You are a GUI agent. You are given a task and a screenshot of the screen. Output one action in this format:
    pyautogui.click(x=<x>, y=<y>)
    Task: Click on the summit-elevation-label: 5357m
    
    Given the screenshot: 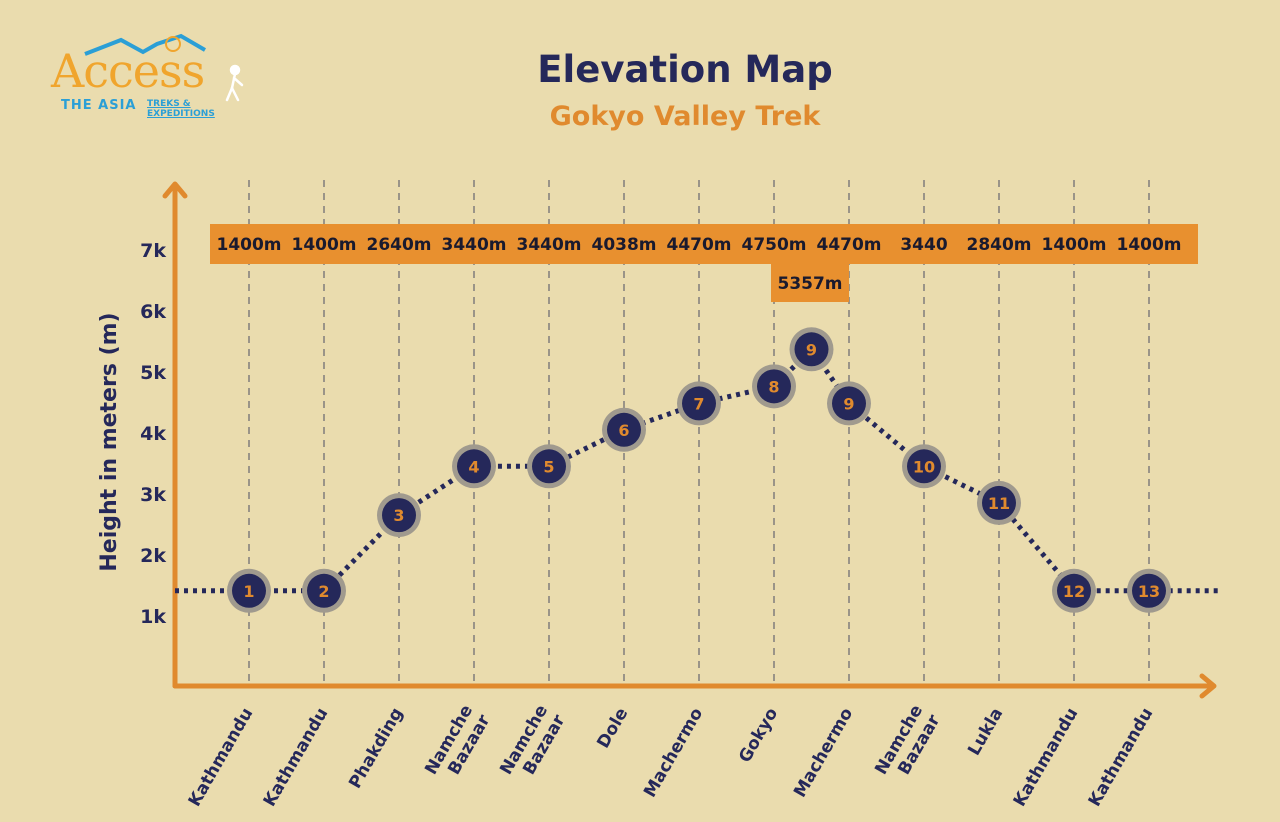 What is the action you would take?
    pyautogui.click(x=809, y=284)
    